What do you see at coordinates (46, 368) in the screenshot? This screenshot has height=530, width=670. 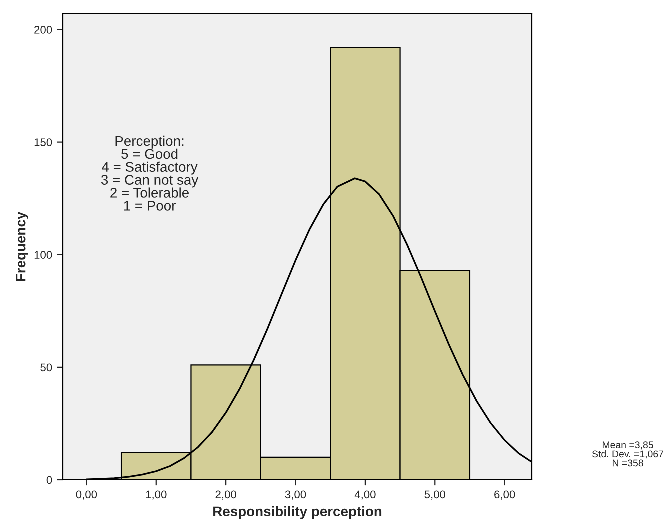 I see `y-tick-label: 50` at bounding box center [46, 368].